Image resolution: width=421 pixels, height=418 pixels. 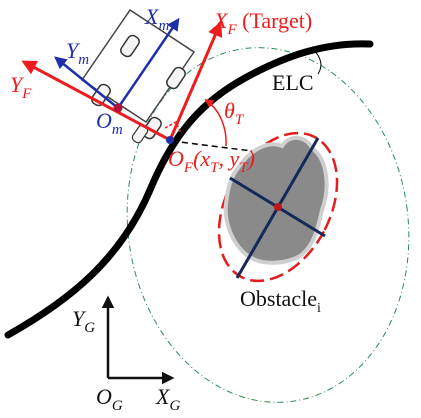 I want to click on of-label-coord-sub1: T, so click(x=215, y=168).